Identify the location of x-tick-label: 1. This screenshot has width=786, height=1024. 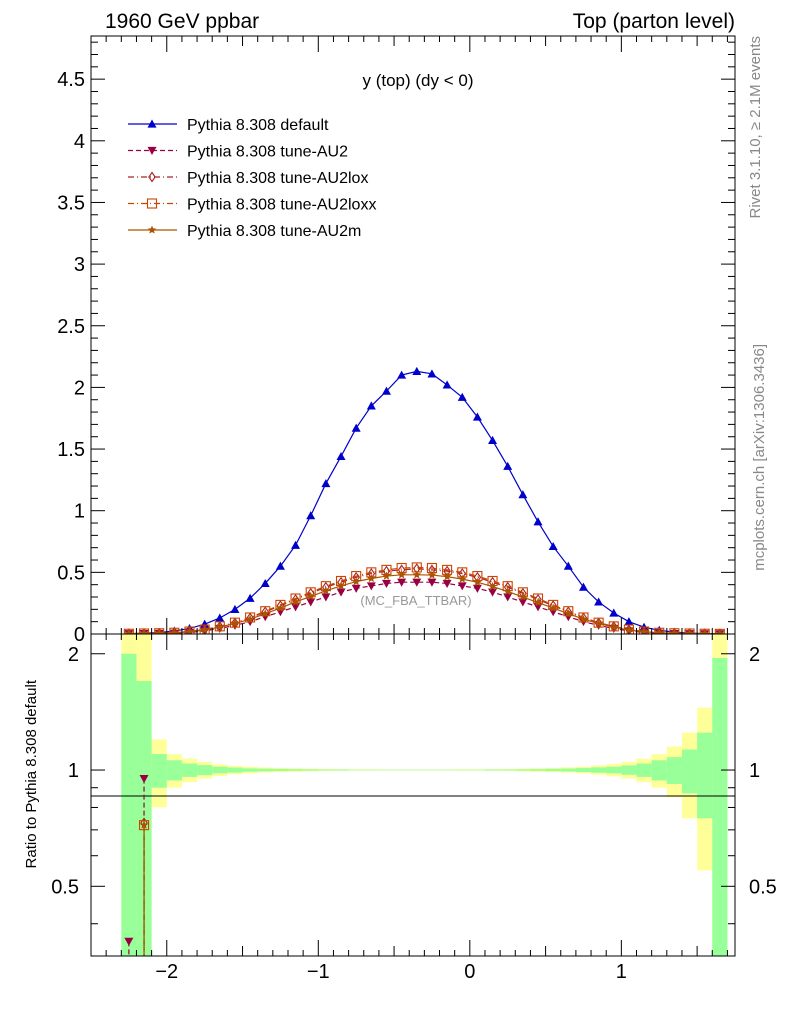
(621, 972).